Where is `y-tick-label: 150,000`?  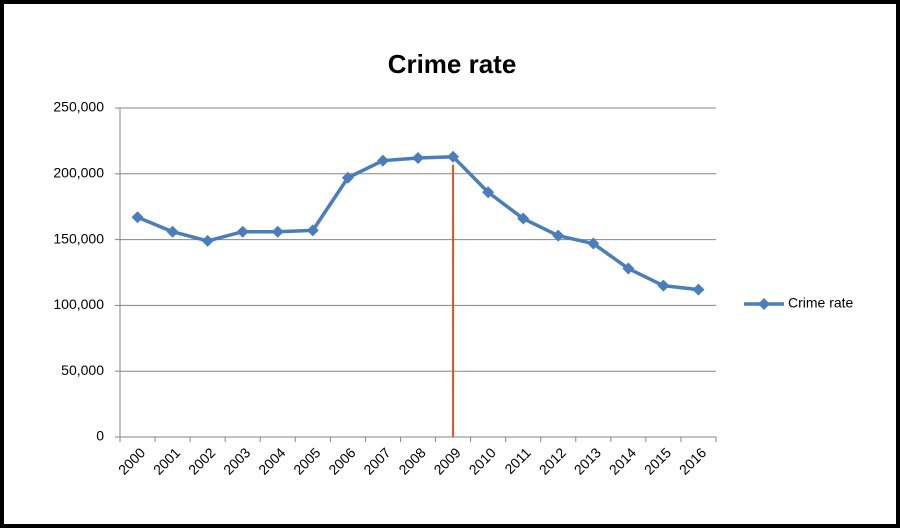 y-tick-label: 150,000 is located at coordinates (78, 238).